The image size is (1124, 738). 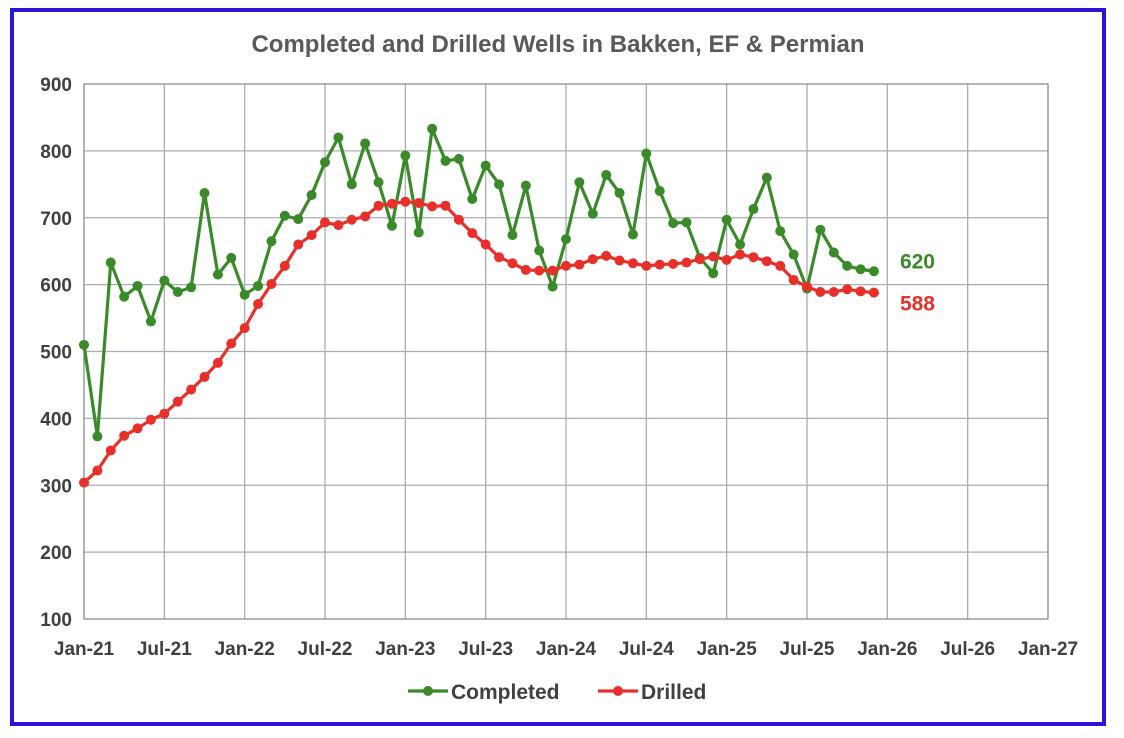 I want to click on legend-item-completed: Completed, so click(x=484, y=692).